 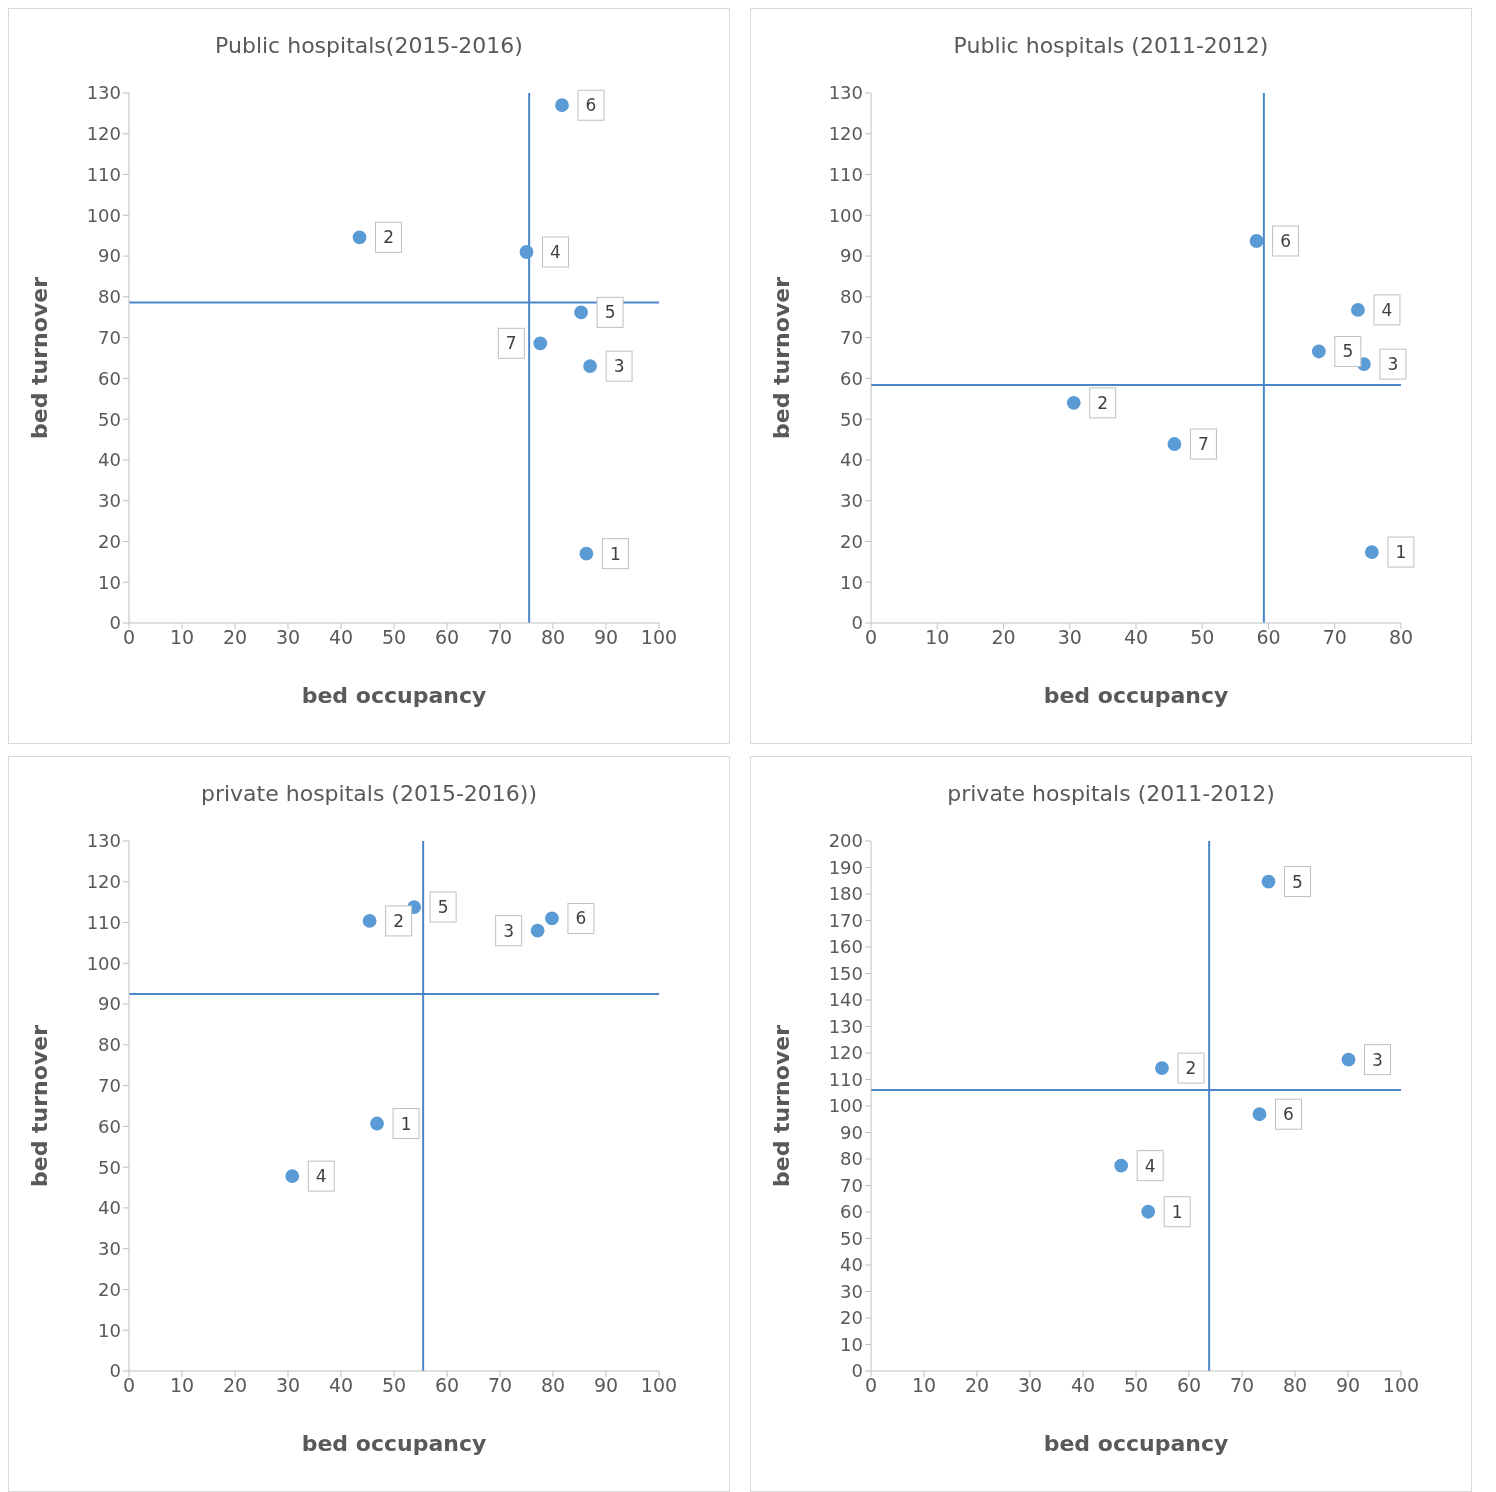 I want to click on y-tick-label: 60, so click(x=851, y=1212).